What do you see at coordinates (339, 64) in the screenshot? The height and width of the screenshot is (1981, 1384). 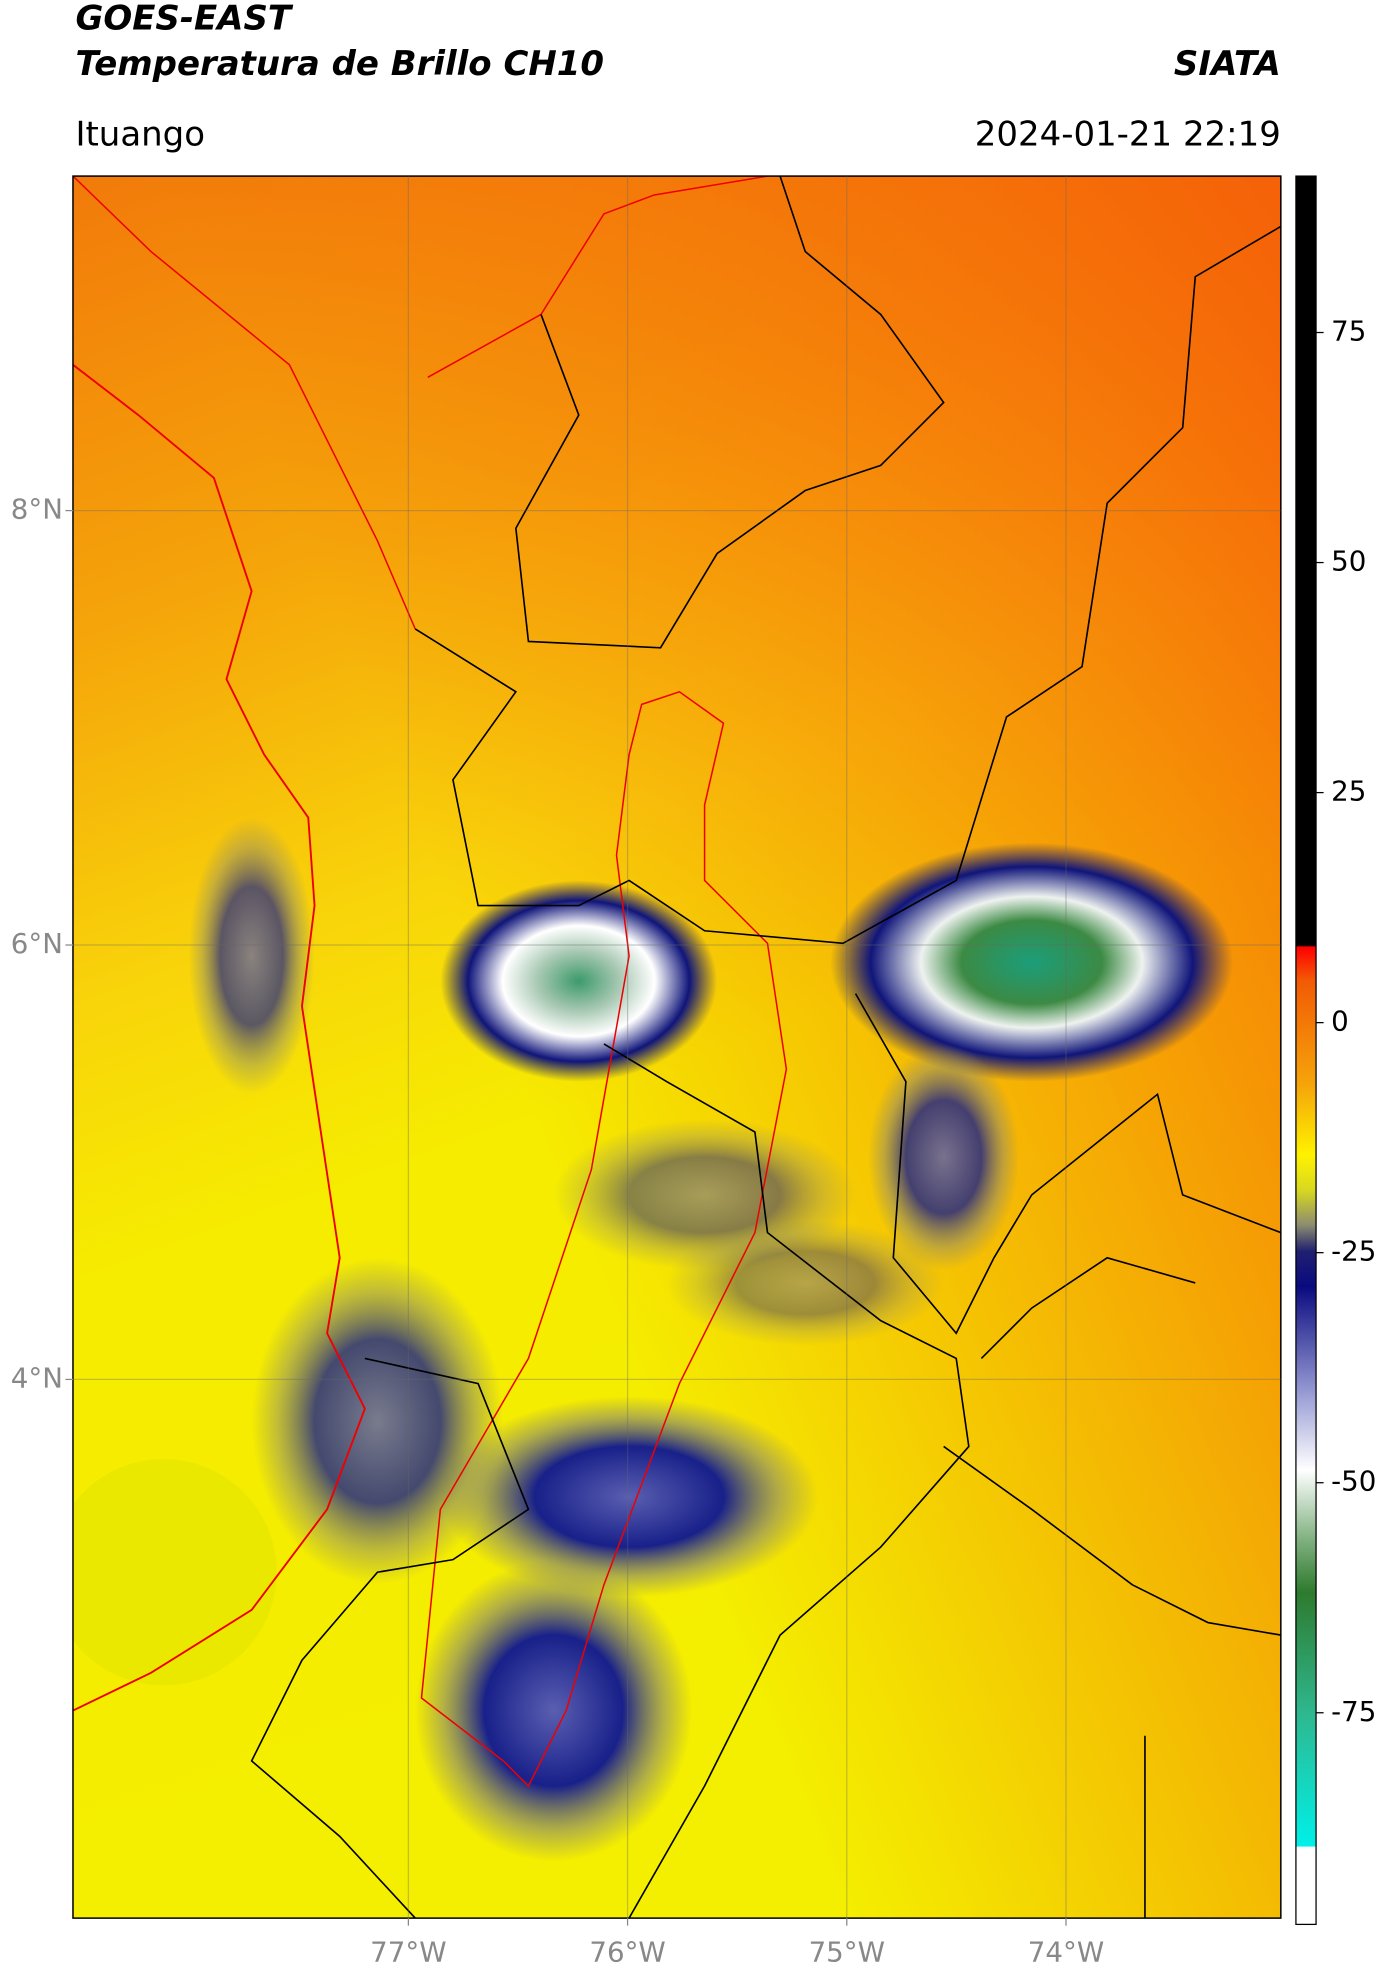 I see `title: Temperatura de Brillo CH10` at bounding box center [339, 64].